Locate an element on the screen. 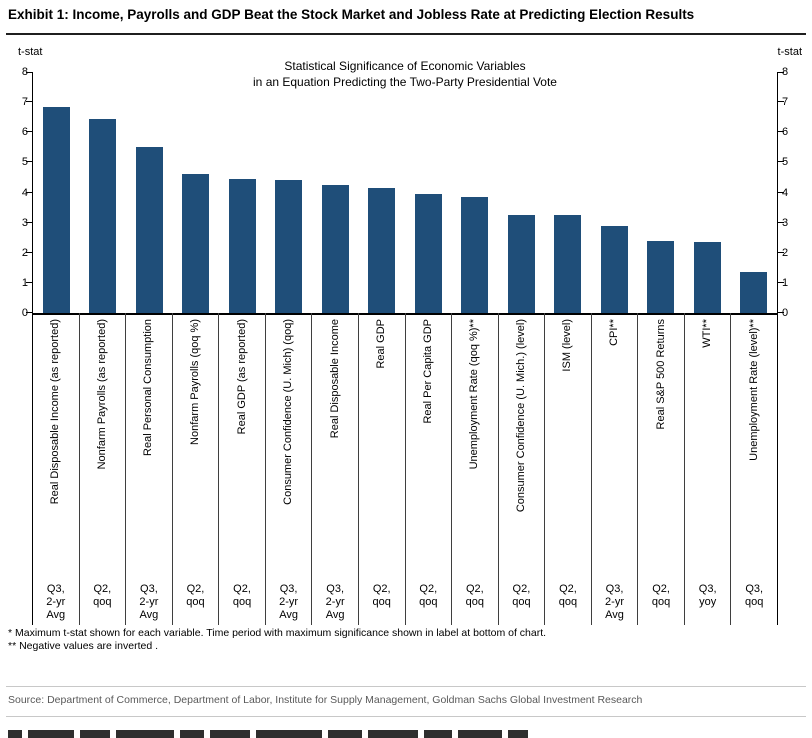  bar-label: Real GDP is located at coordinates (381, 344).